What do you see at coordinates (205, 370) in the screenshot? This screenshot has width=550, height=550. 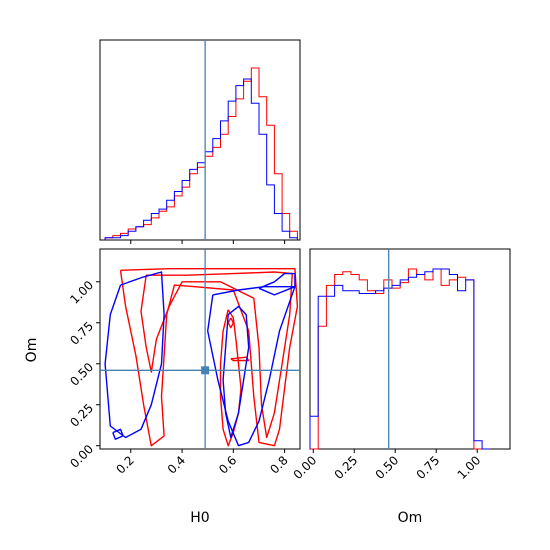 I see `truth-point-marker` at bounding box center [205, 370].